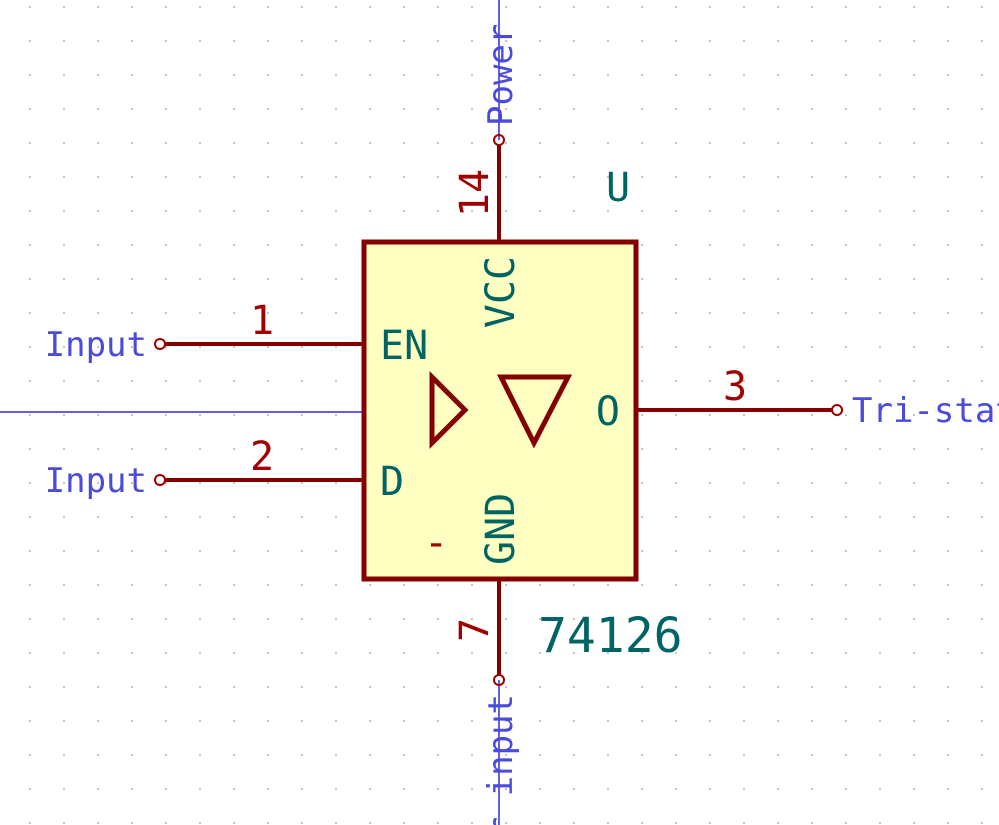 The width and height of the screenshot is (999, 825). Describe the element at coordinates (96, 481) in the screenshot. I see `pin-2-type: Input` at that location.